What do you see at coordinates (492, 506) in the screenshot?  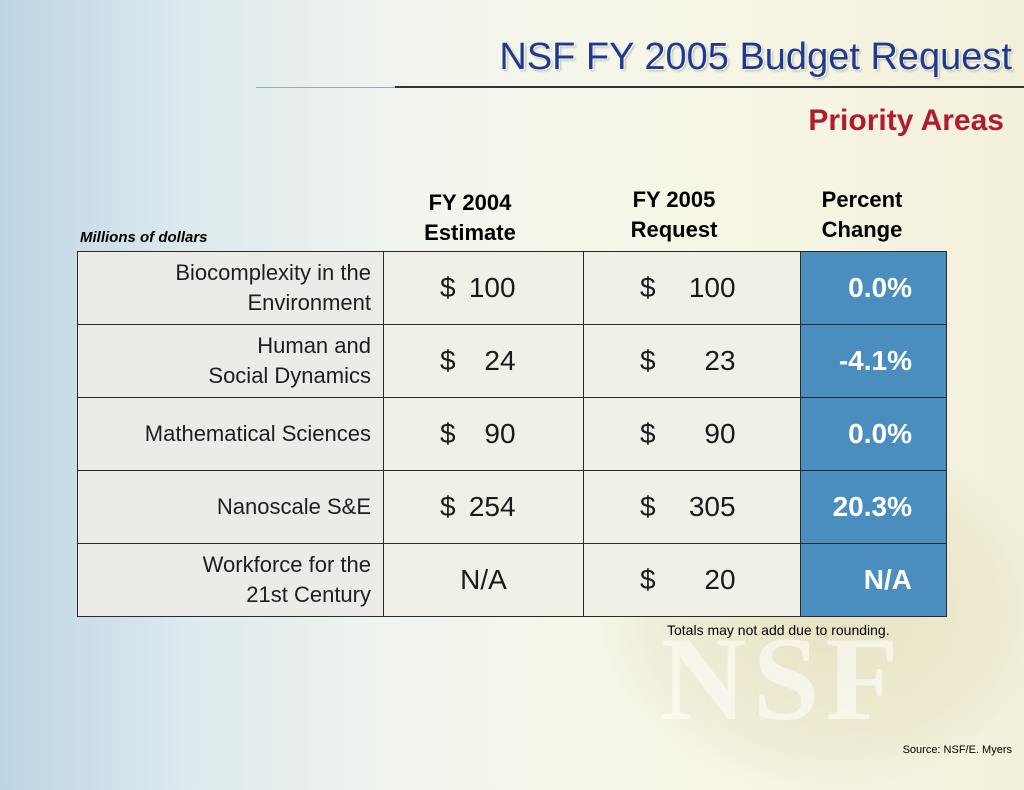 I see `fy2004-value: 254` at bounding box center [492, 506].